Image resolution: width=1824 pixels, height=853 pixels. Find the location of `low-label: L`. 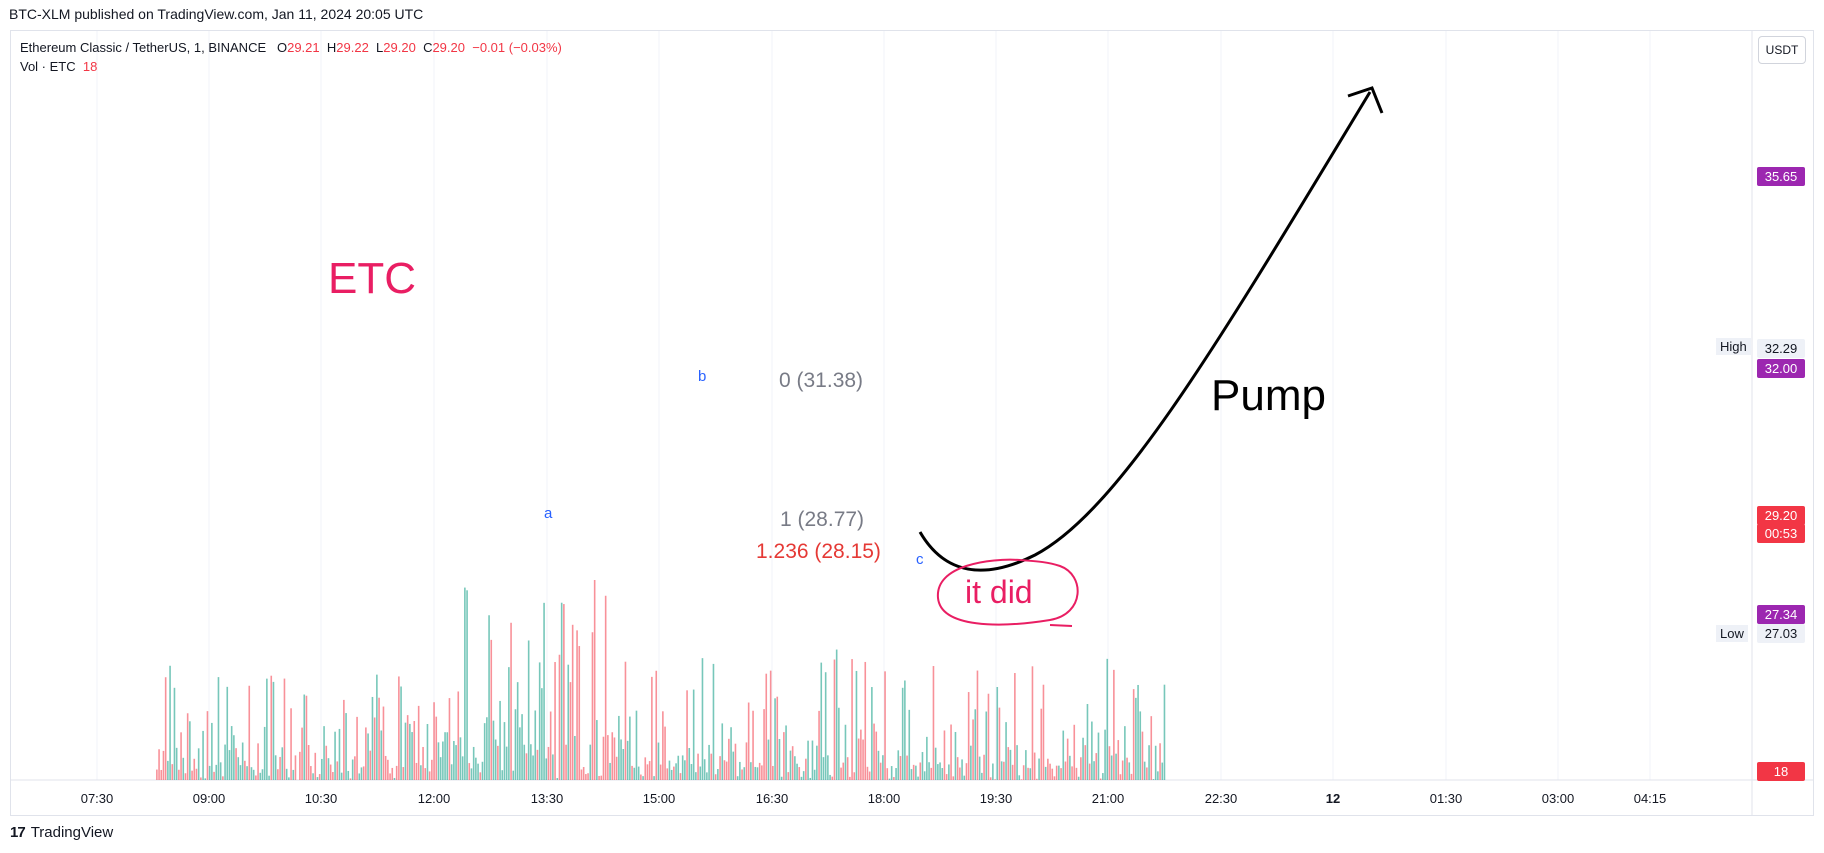

low-label: L is located at coordinates (380, 47).